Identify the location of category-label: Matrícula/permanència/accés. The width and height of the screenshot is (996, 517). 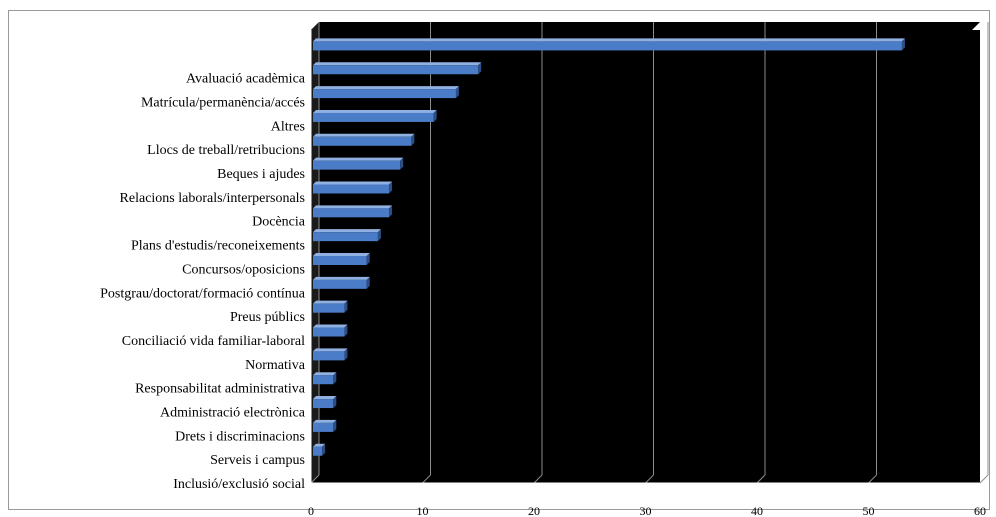
(223, 103).